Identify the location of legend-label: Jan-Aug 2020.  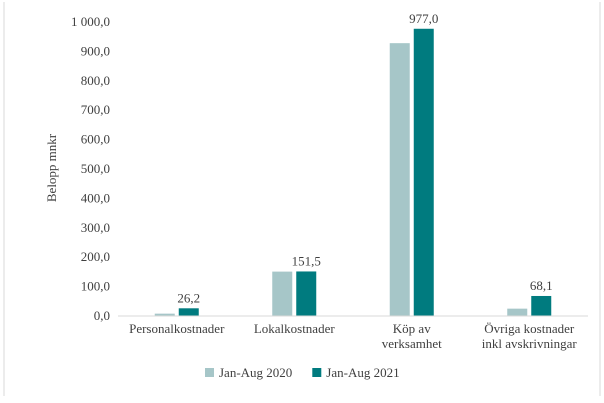
(255, 372).